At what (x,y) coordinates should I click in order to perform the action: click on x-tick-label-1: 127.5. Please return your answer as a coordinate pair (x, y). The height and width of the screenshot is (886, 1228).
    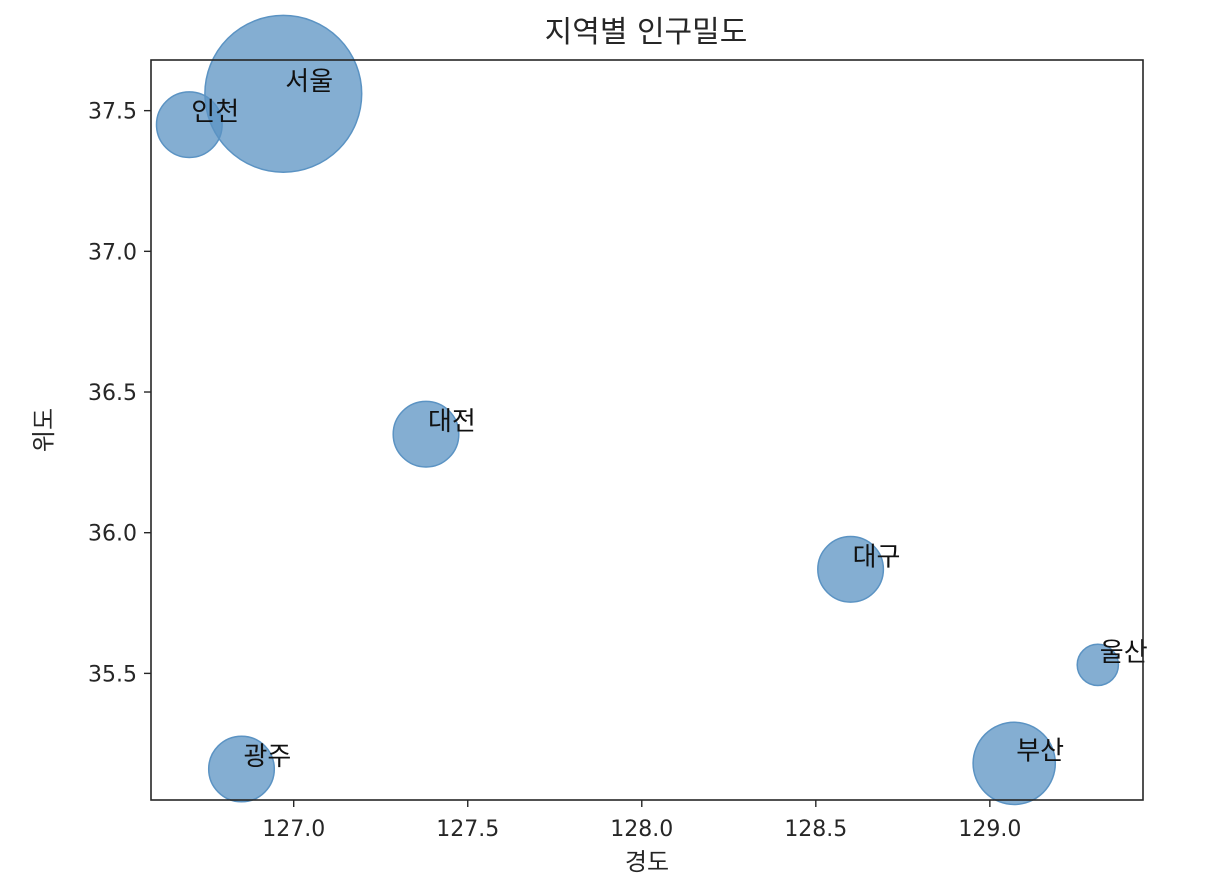
    Looking at the image, I should click on (467, 829).